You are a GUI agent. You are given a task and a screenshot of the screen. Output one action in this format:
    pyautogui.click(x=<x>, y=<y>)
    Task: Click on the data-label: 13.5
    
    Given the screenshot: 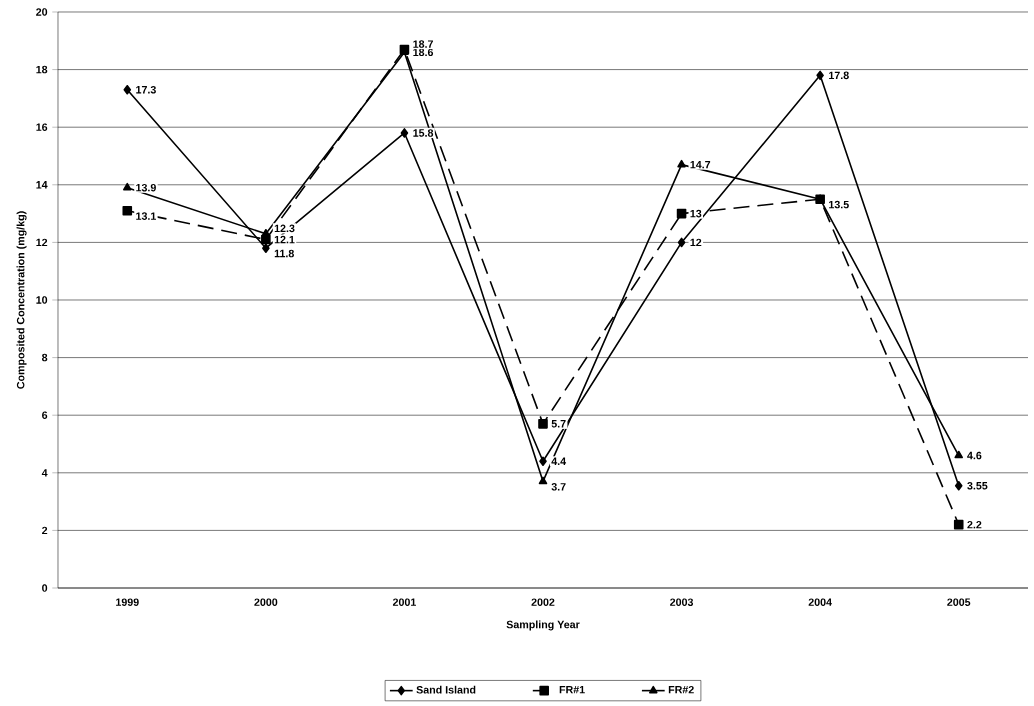 What is the action you would take?
    pyautogui.click(x=839, y=204)
    